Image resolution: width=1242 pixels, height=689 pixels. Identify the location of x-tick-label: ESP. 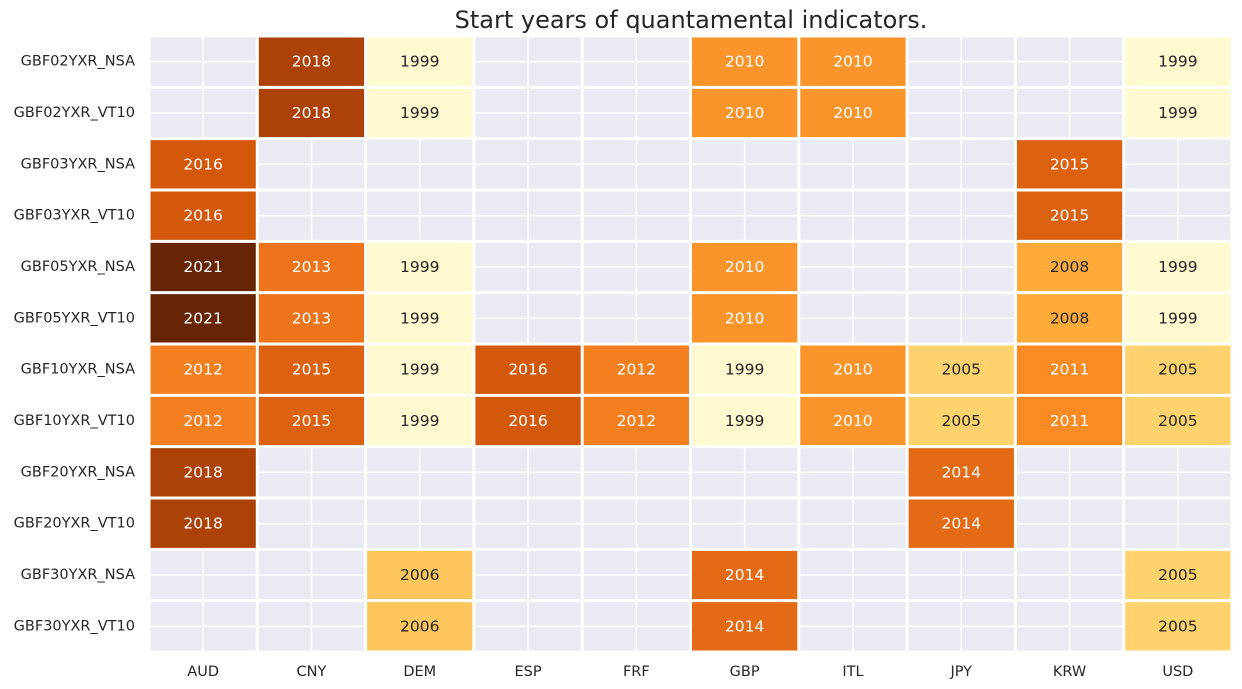
(527, 672).